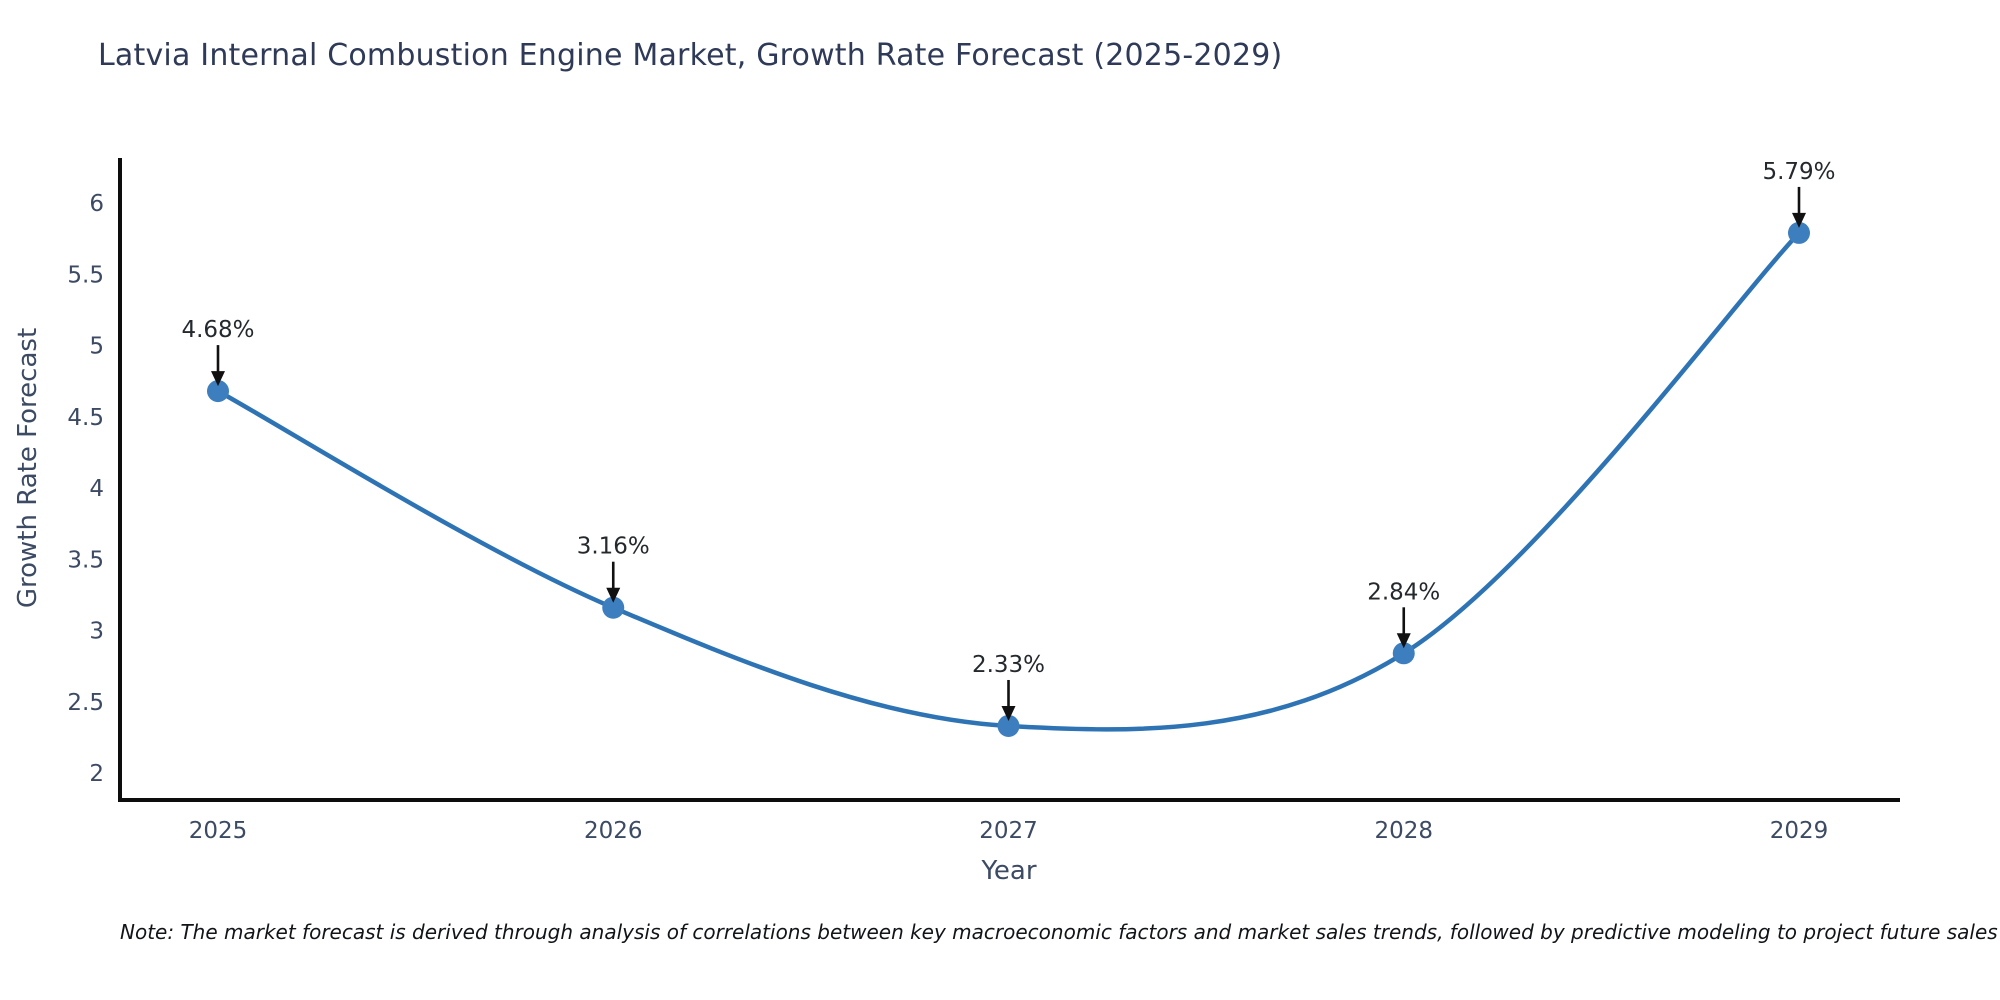 Image resolution: width=2000 pixels, height=1000 pixels. I want to click on y-tick-label: 5, so click(96, 347).